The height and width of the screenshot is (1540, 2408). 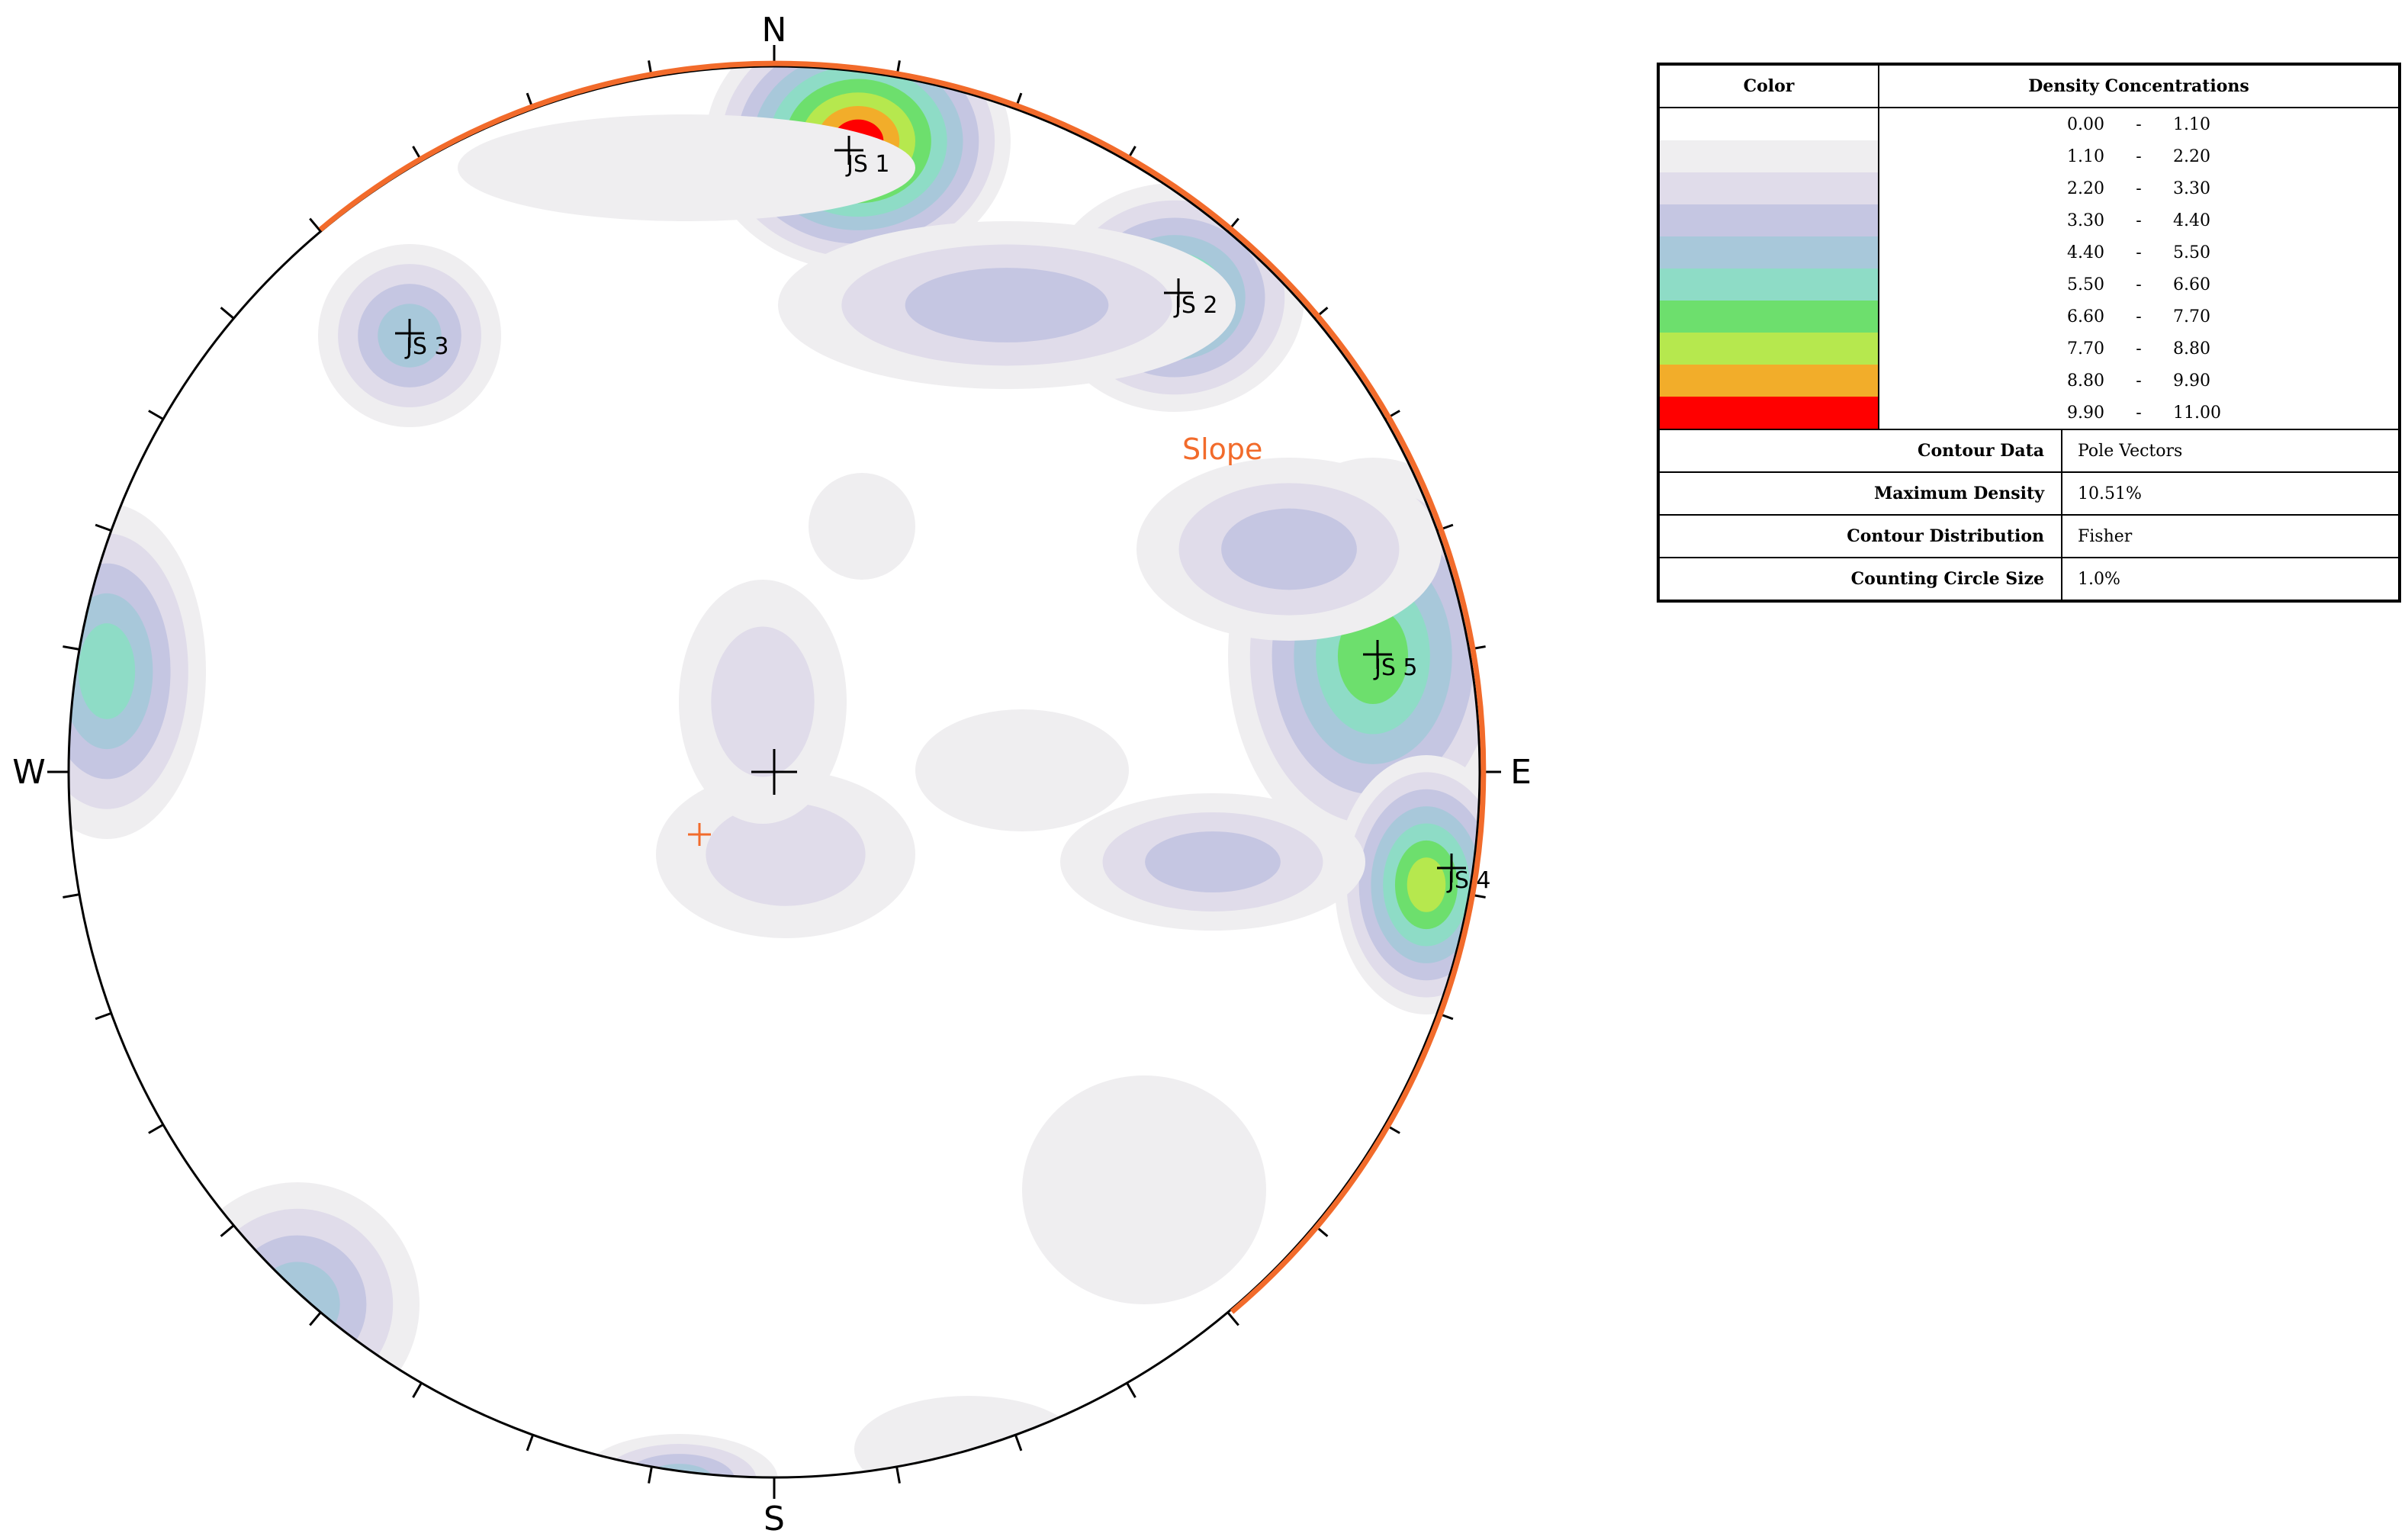 I want to click on legend-range-row: 5.50 - 6.60, so click(x=2138, y=284).